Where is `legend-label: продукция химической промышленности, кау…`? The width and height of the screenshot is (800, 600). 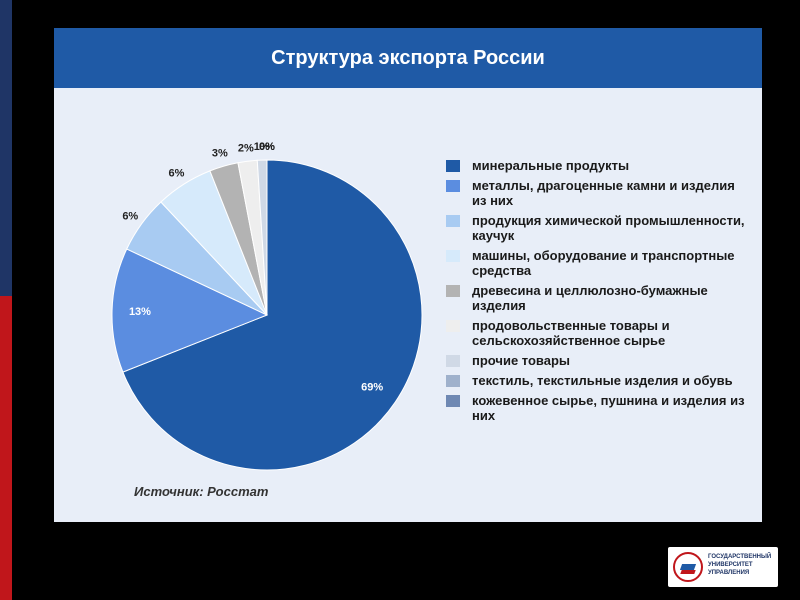 legend-label: продукция химической промышленности, кау… is located at coordinates (608, 228).